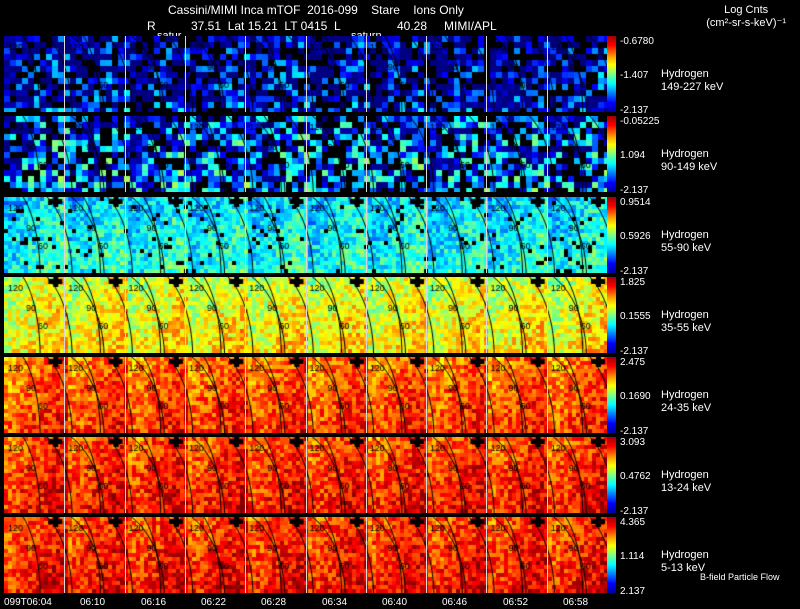 The width and height of the screenshot is (800, 609). Describe the element at coordinates (637, 41) in the screenshot. I see `colorbar-max-value: -0.6780` at that location.